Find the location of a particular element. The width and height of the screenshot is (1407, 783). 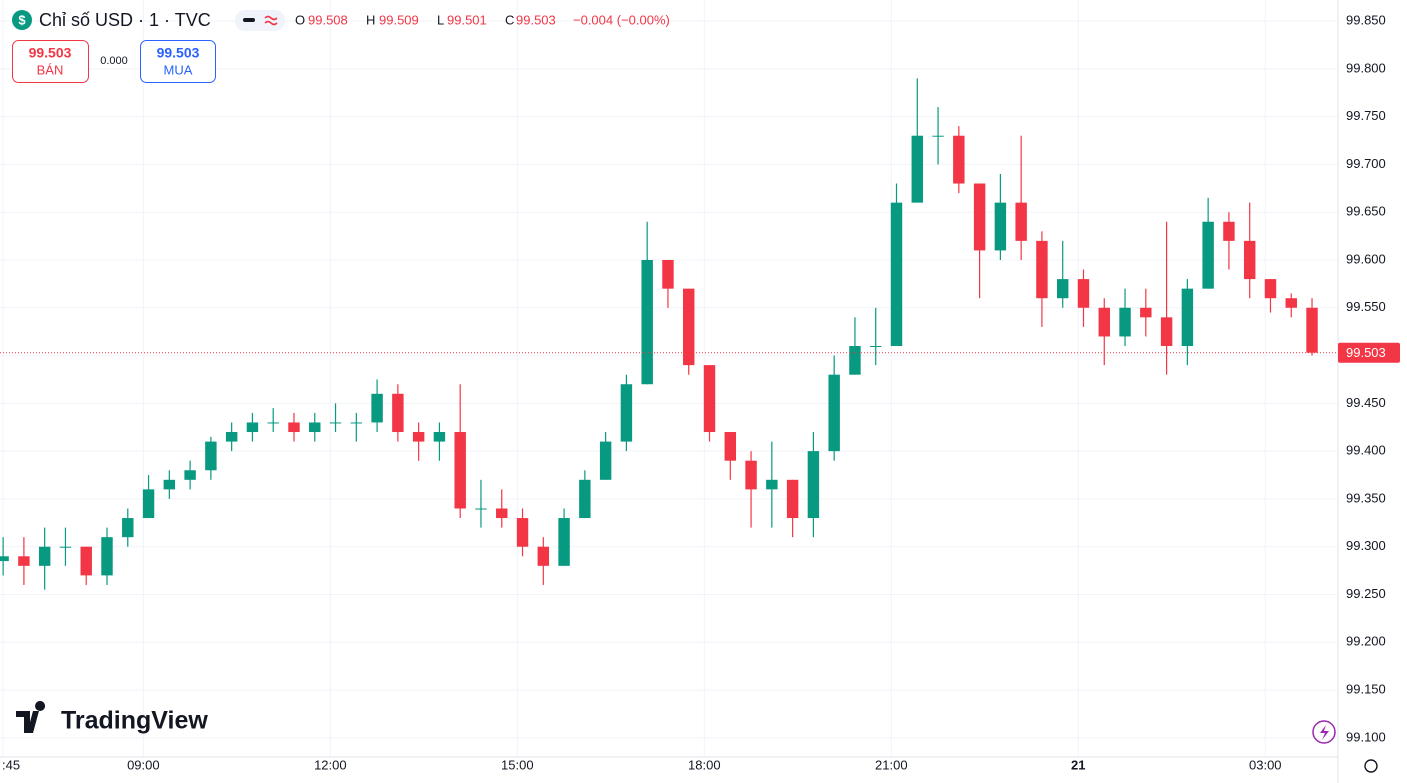

ohlc-value: 99.503 is located at coordinates (536, 19).